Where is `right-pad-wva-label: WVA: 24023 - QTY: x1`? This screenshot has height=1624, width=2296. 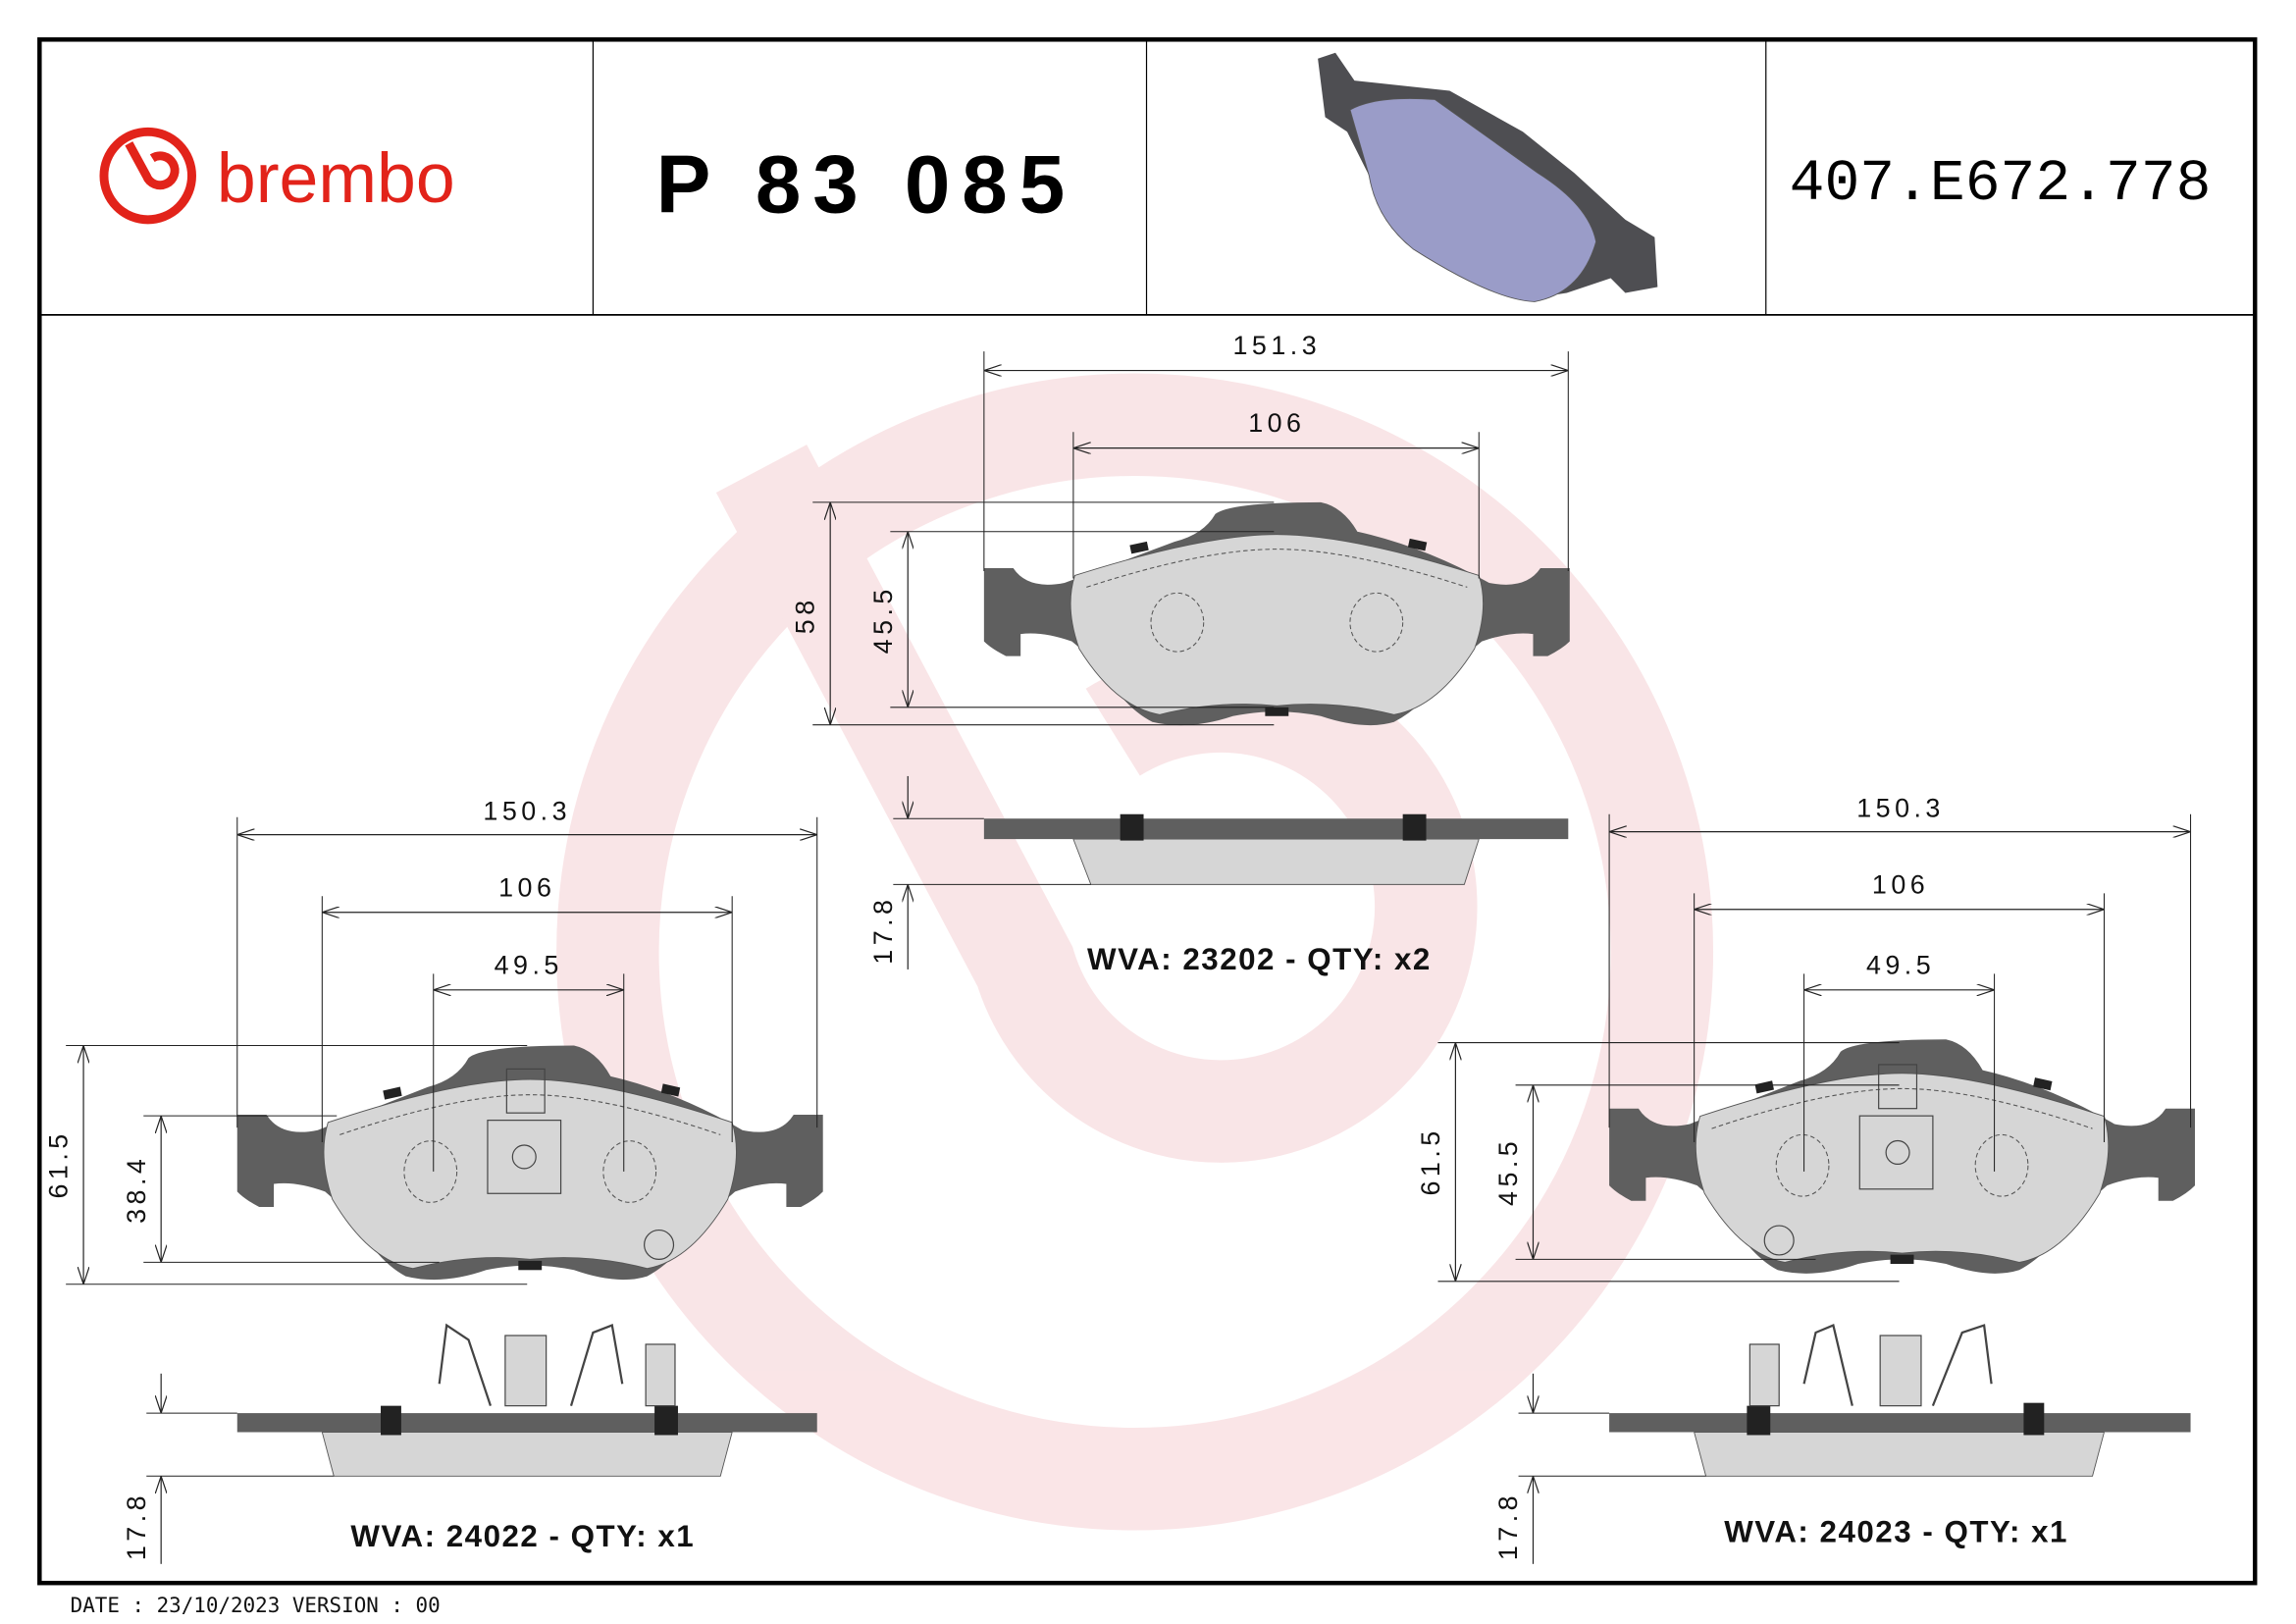 right-pad-wva-label: WVA: 24023 - QTY: x1 is located at coordinates (1896, 1531).